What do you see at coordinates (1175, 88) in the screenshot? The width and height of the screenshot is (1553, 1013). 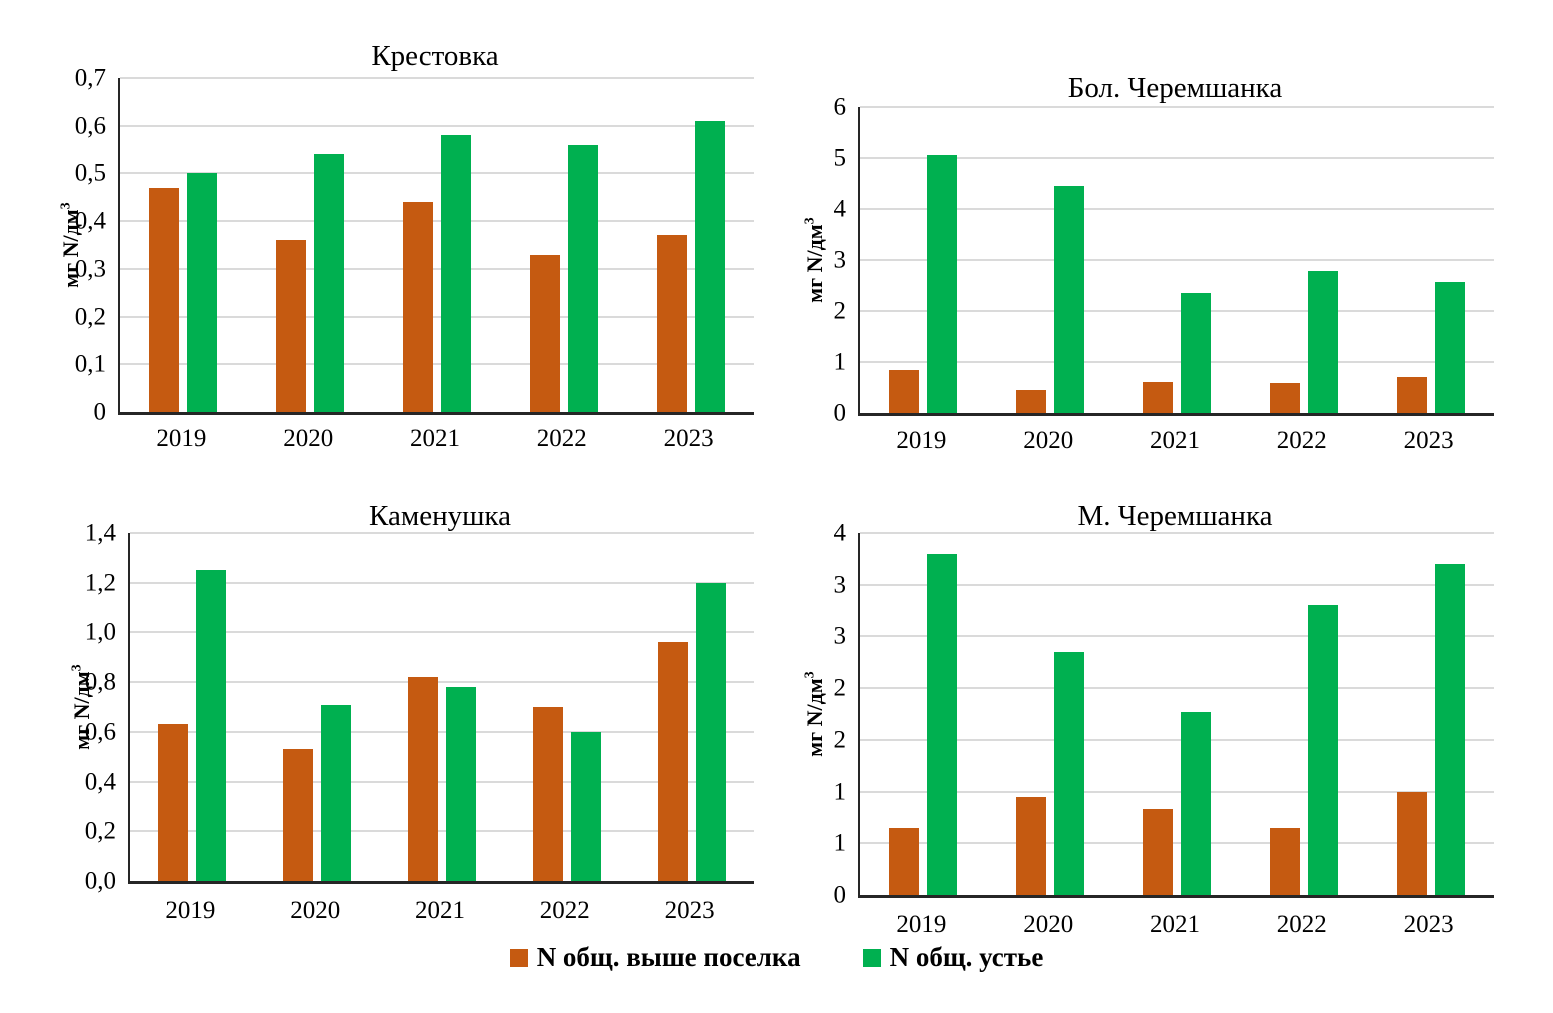 I see `chart-title: Бол. Черемшанка` at bounding box center [1175, 88].